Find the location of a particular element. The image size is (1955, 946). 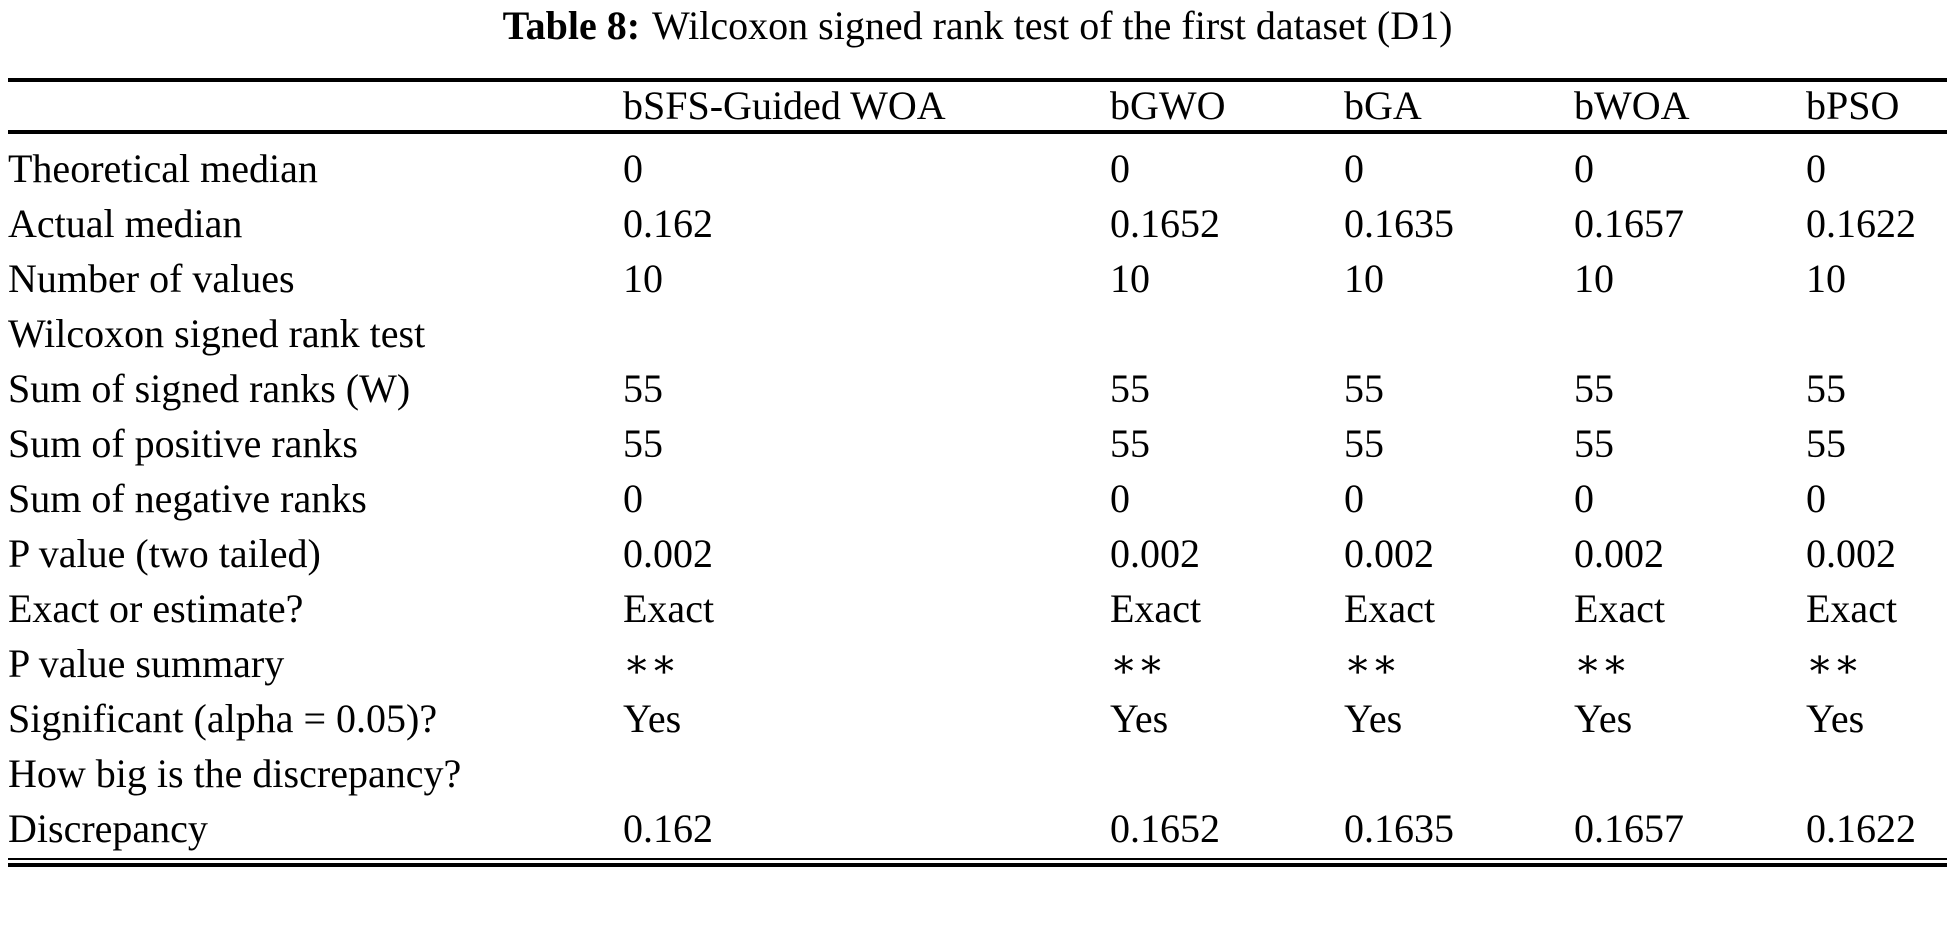

table-caption-number: Table 8: is located at coordinates (571, 25).